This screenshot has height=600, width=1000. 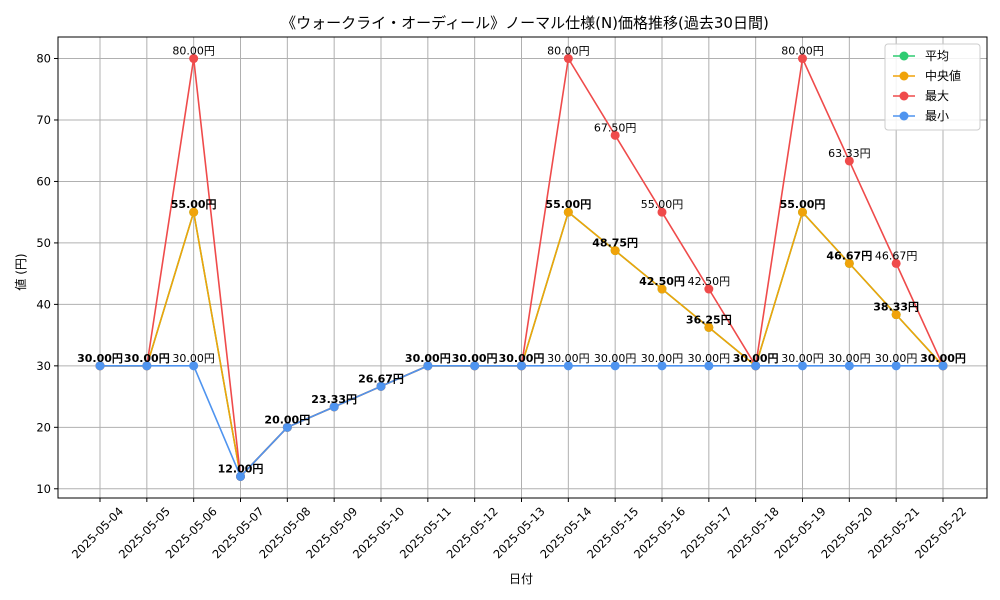 What do you see at coordinates (525, 23) in the screenshot?
I see `chart-title: 《ウォークライ・オーディール》ノーマル仕様(N)価格推移(過去30日間)` at bounding box center [525, 23].